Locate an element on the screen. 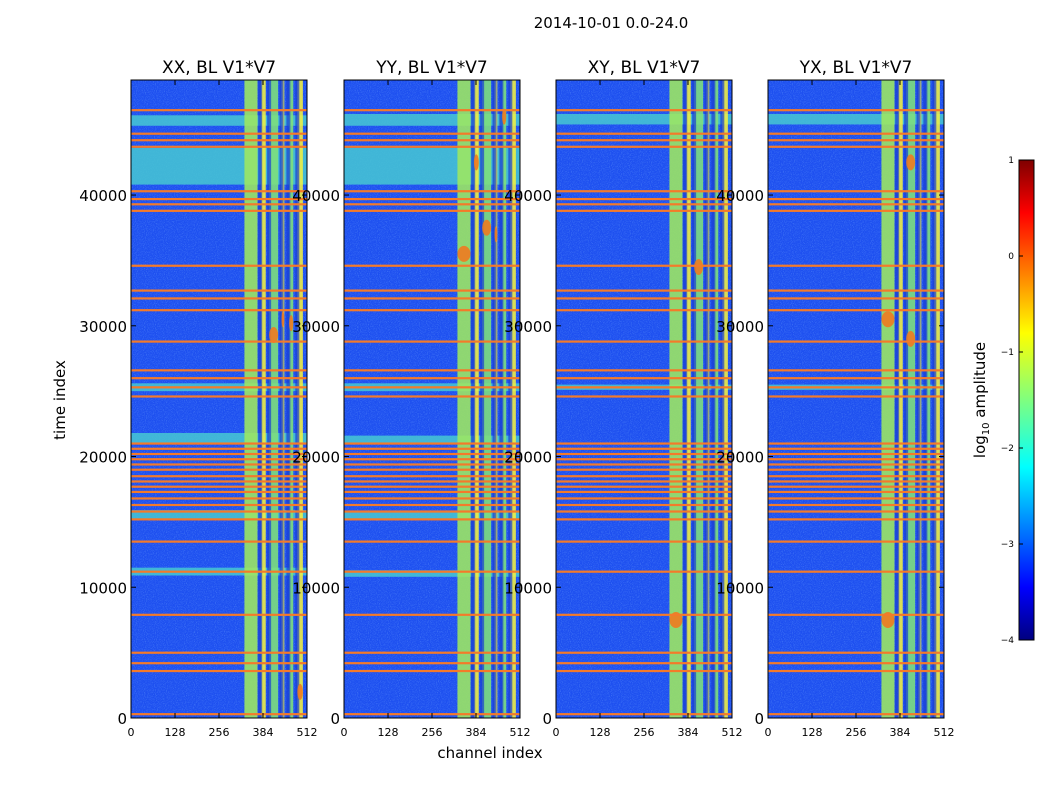  band-feature is located at coordinates (219, 438).